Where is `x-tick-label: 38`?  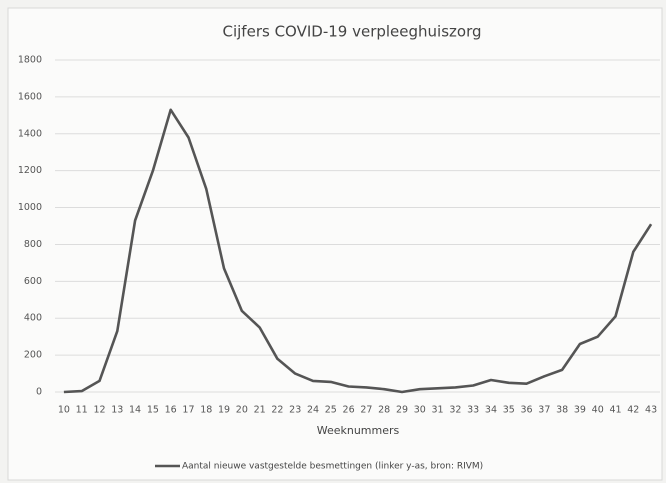 x-tick-label: 38 is located at coordinates (562, 410).